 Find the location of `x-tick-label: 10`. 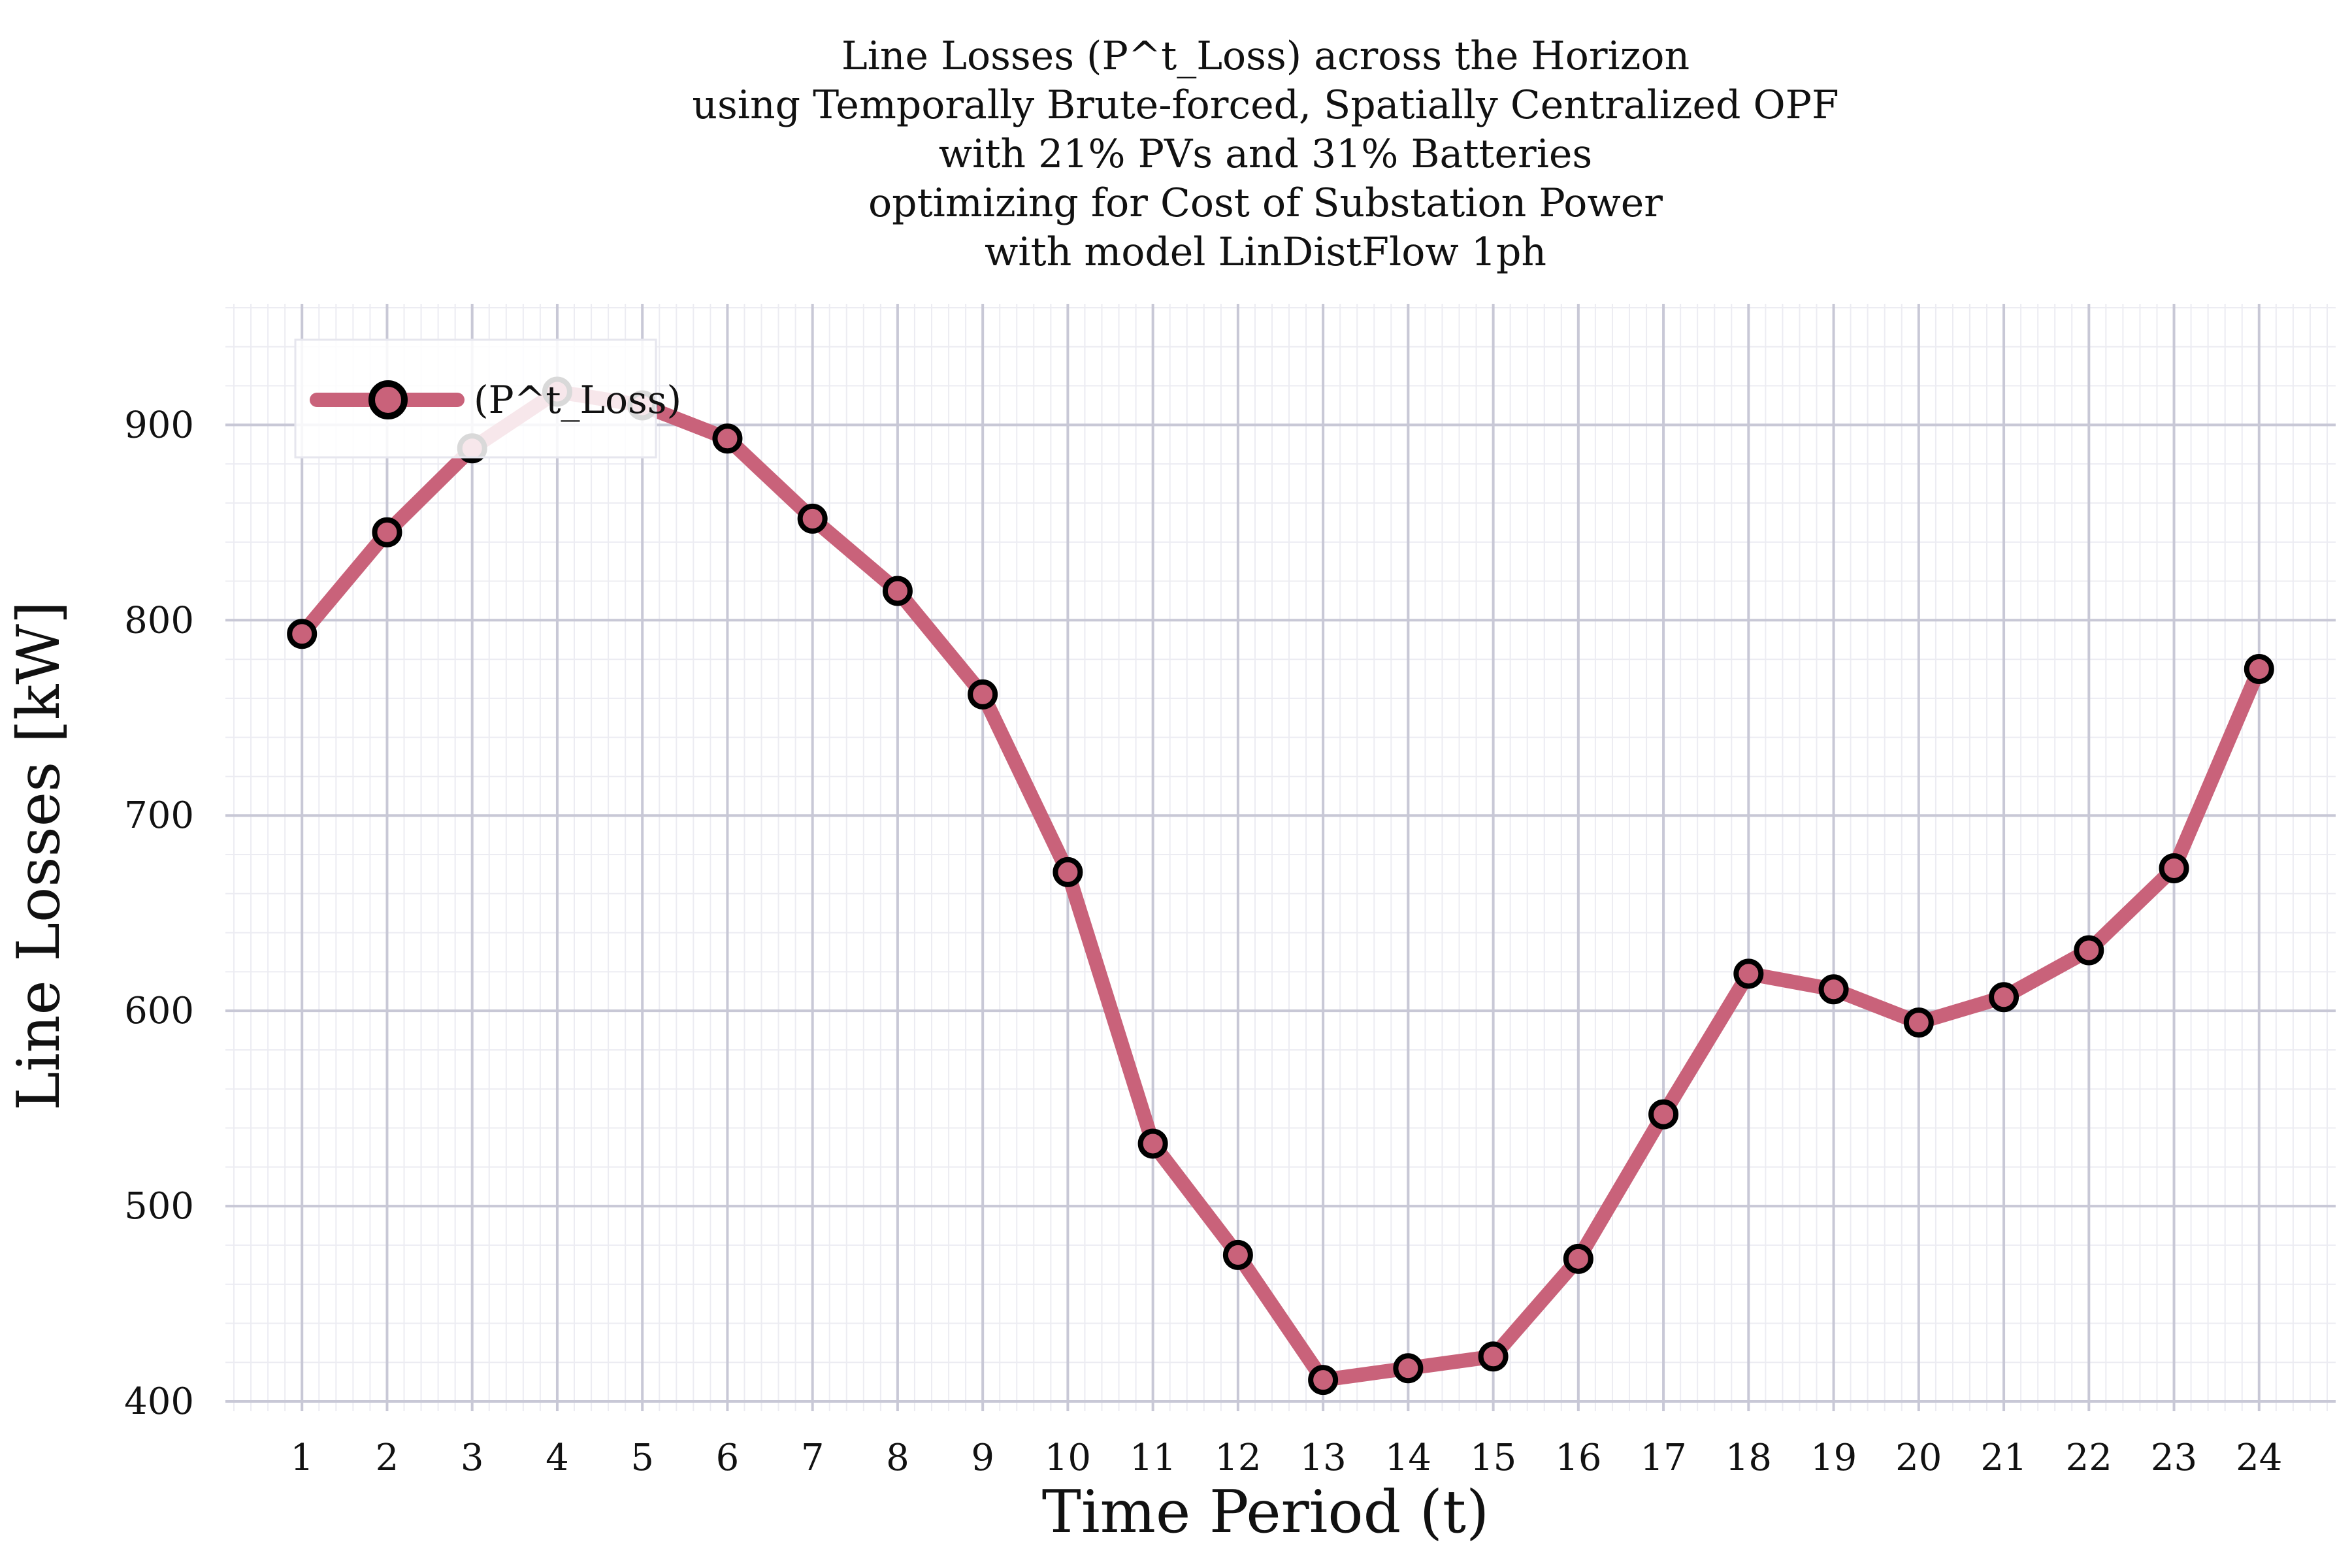

x-tick-label: 10 is located at coordinates (1068, 1458).